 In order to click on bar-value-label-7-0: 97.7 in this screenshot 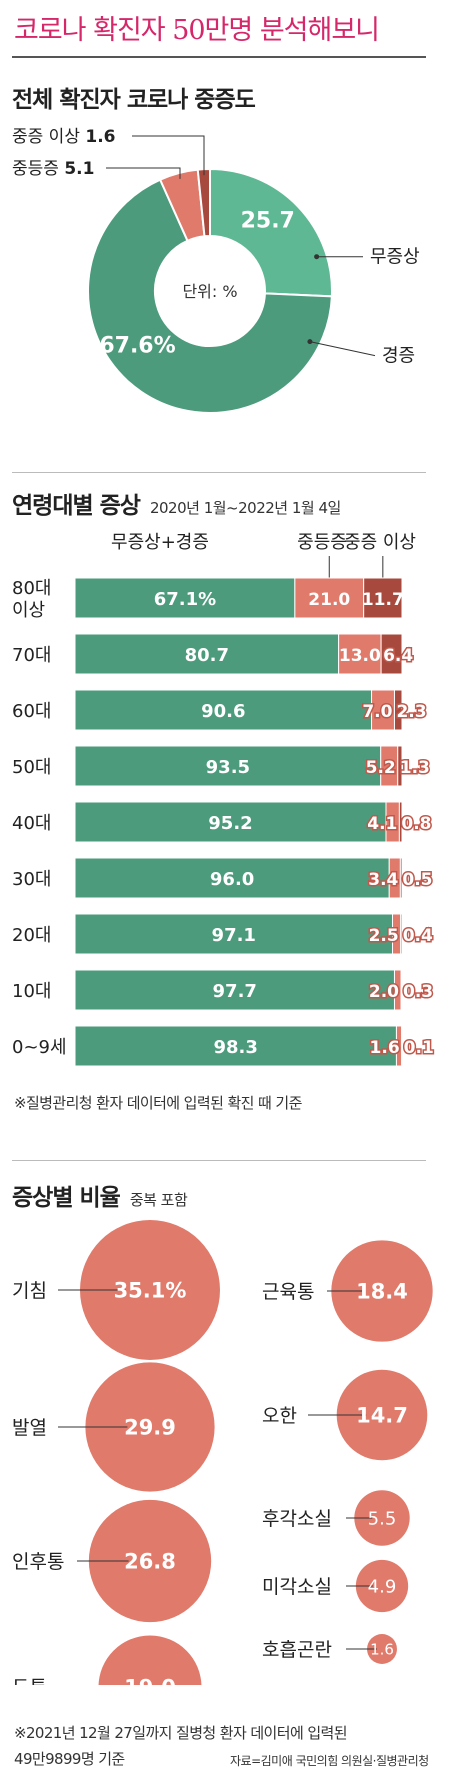, I will do `click(235, 991)`.